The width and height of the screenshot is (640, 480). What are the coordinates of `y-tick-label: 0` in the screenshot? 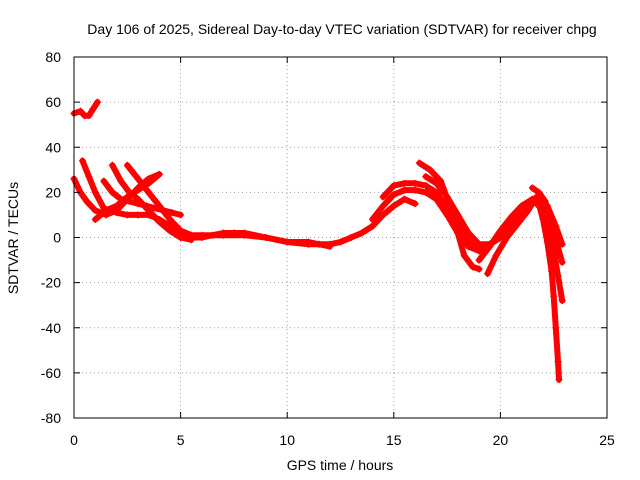 It's located at (57, 238).